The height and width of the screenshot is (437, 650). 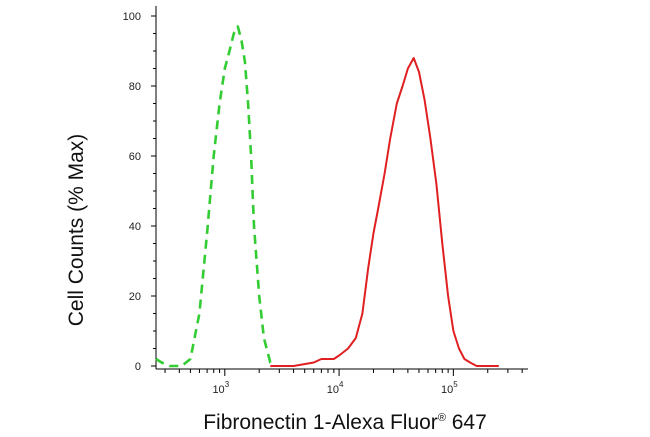 I want to click on x-tick-label: 10³, so click(x=220, y=388).